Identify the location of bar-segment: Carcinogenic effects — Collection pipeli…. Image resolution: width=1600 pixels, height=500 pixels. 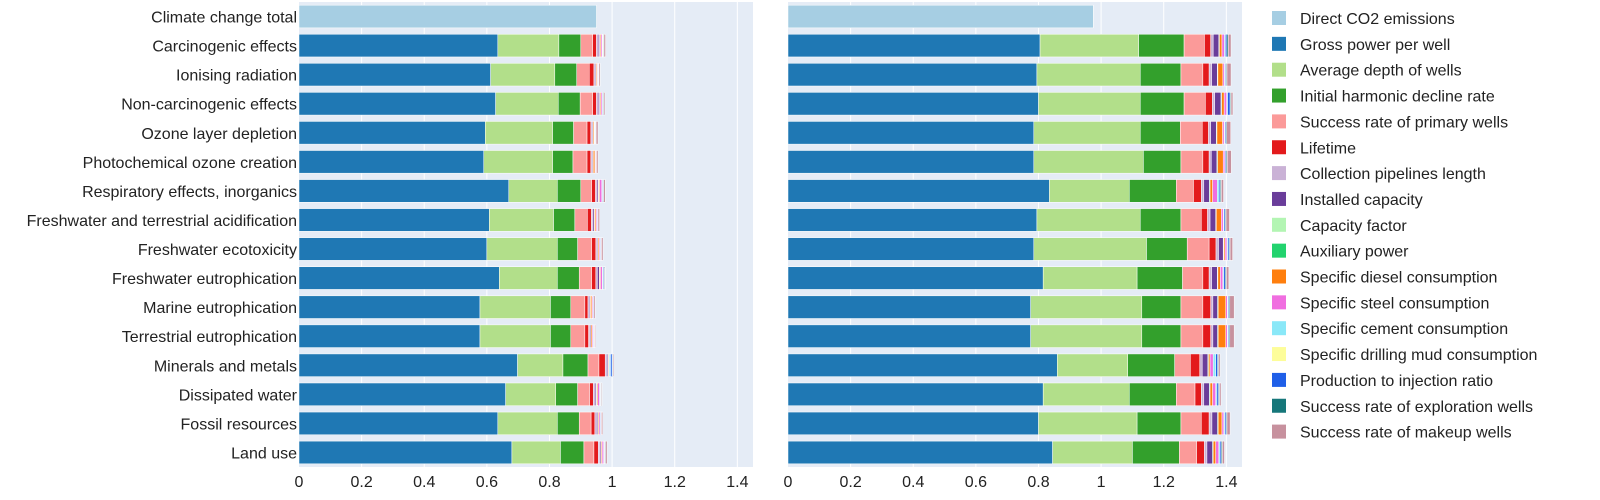
(1212, 46).